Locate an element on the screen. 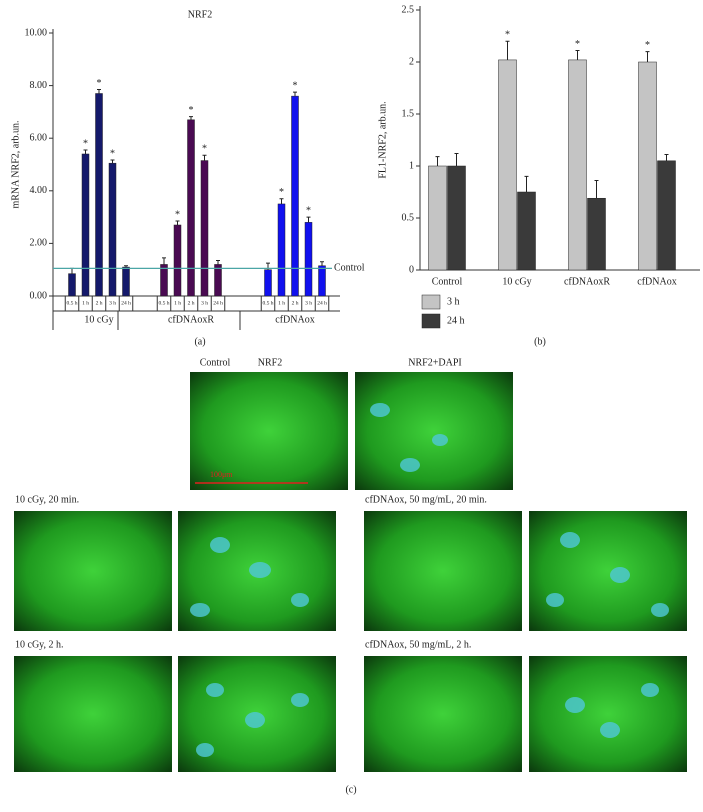  panel-label: (c) is located at coordinates (350, 789).